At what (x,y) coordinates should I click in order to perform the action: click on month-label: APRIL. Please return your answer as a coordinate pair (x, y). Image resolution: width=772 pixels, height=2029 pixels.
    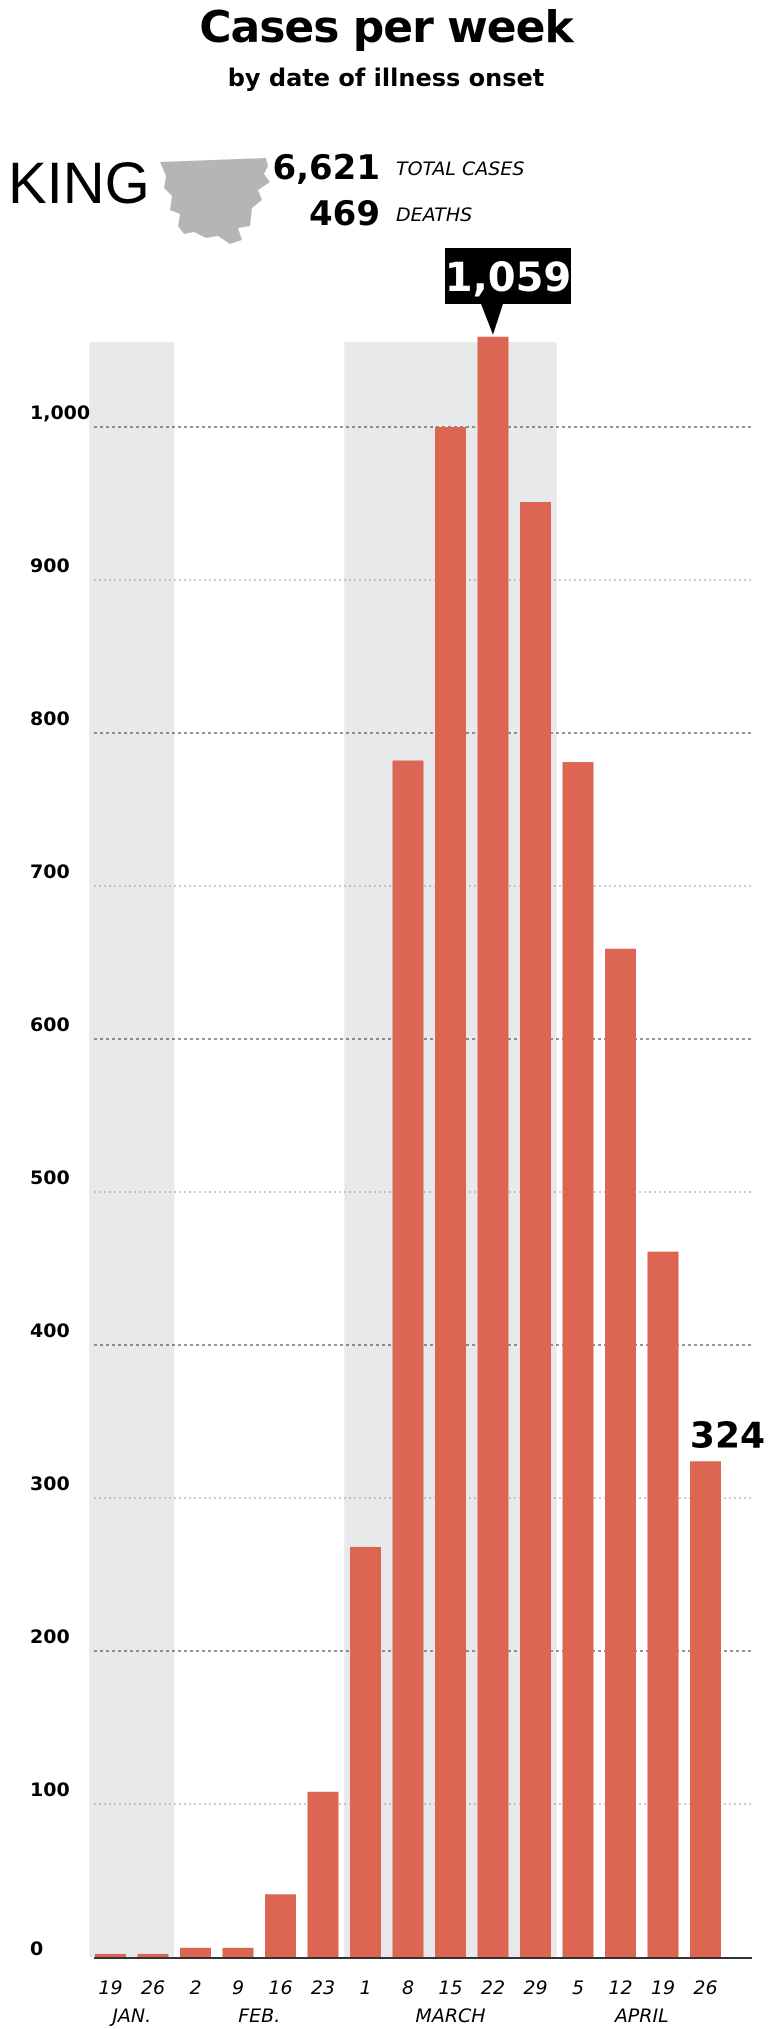
    Looking at the image, I should click on (641, 2016).